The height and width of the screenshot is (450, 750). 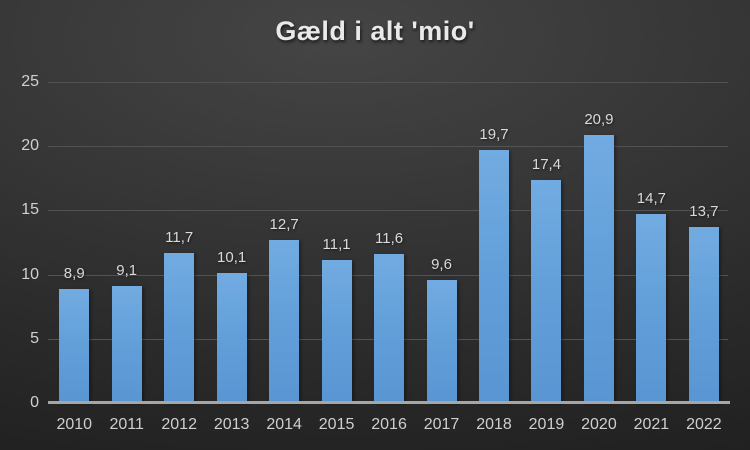 I want to click on bar-group: 14,7 2021, so click(x=651, y=257).